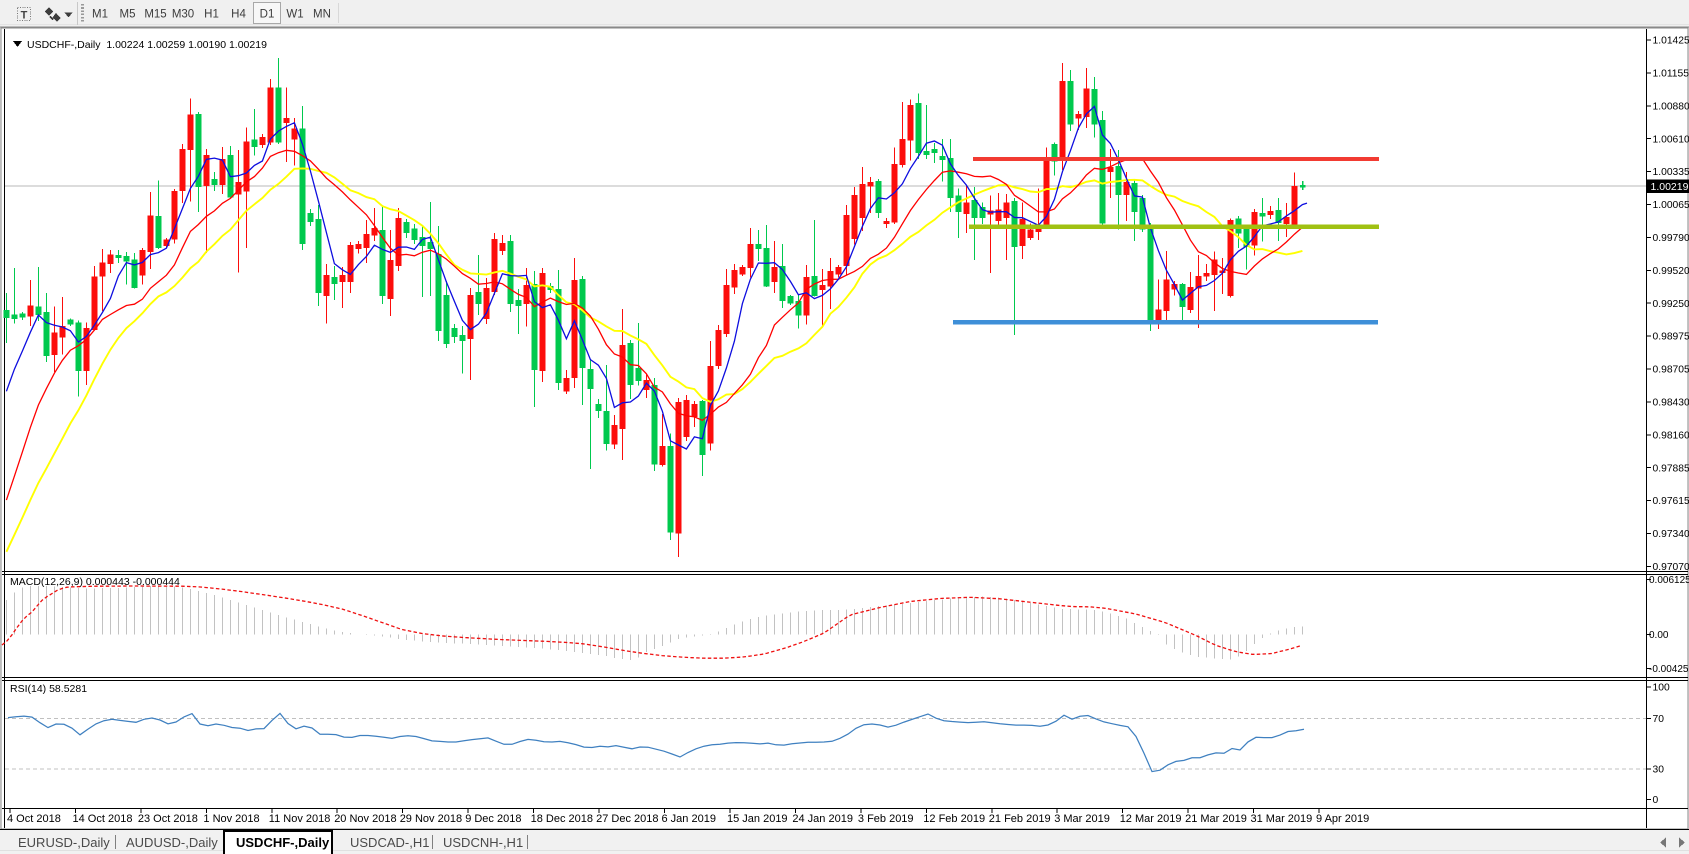  Describe the element at coordinates (689, 819) in the screenshot. I see `svg-text: 6 Jan 2019` at that location.